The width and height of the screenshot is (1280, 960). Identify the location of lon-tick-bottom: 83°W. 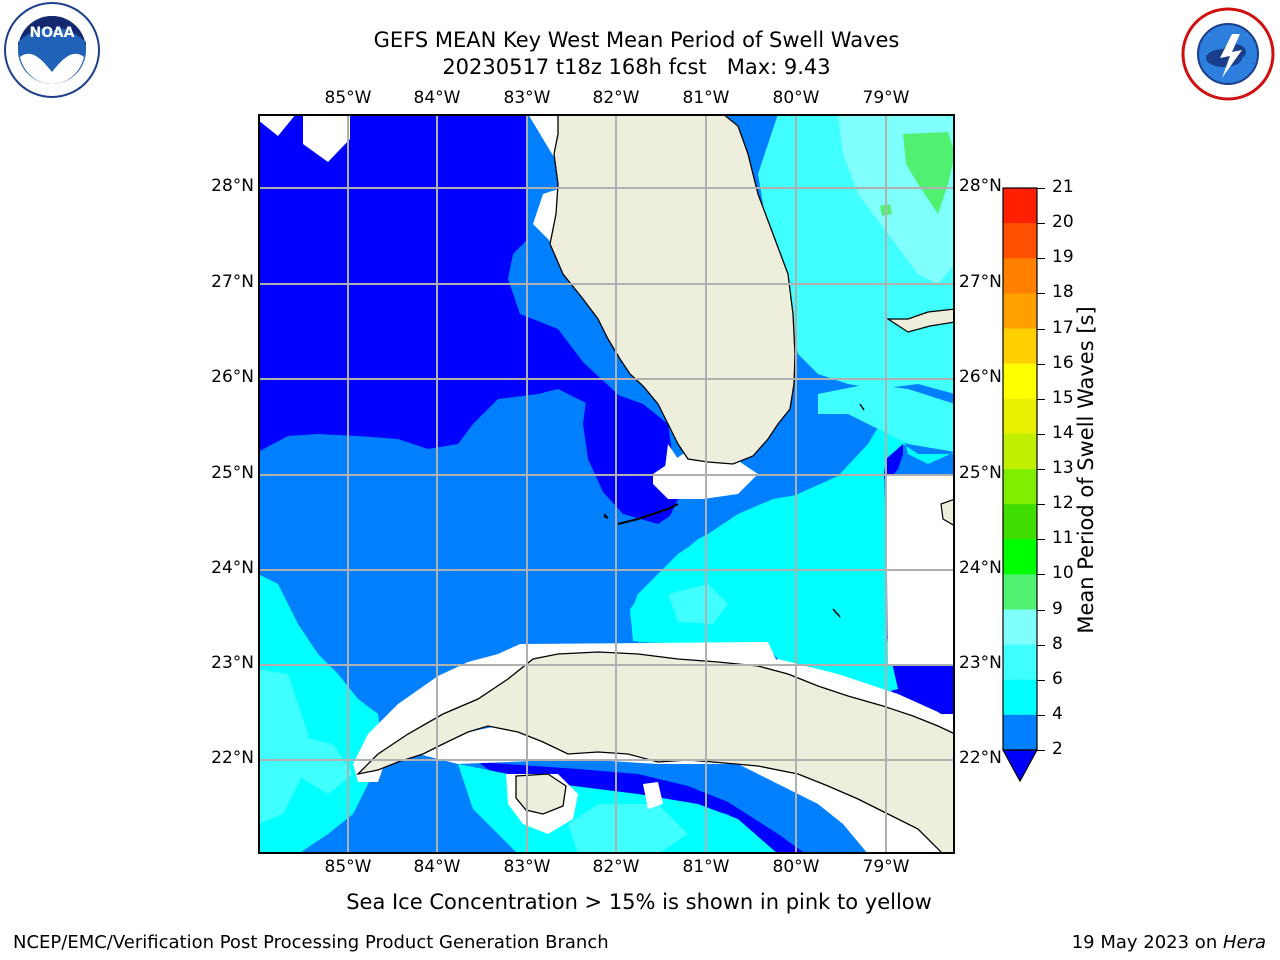
(527, 867).